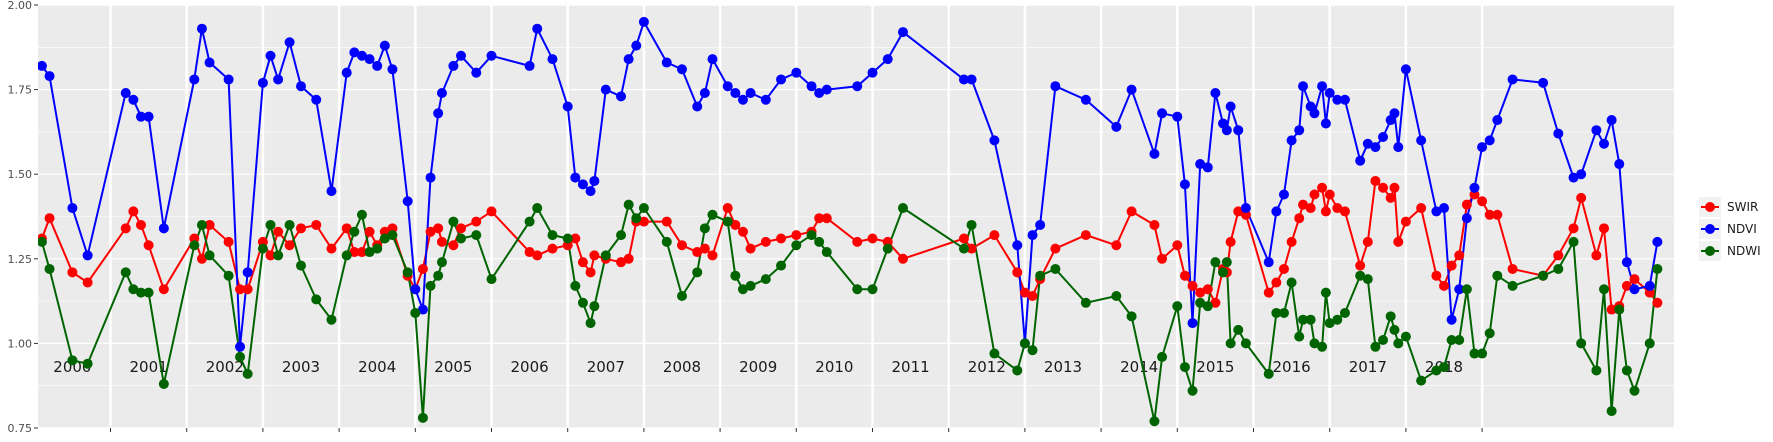 Image resolution: width=1773 pixels, height=442 pixels. I want to click on year-label: 2012, so click(987, 367).